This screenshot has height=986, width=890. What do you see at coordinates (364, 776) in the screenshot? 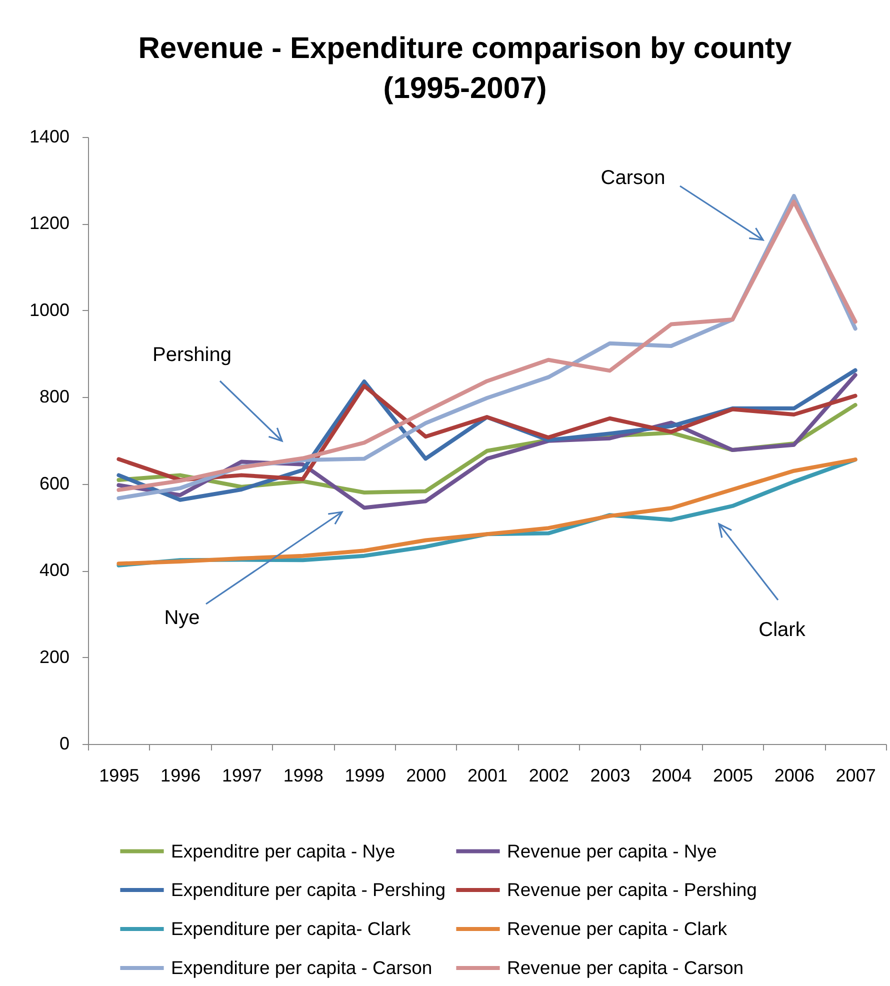
I see `x-tick-label: 1999` at bounding box center [364, 776].